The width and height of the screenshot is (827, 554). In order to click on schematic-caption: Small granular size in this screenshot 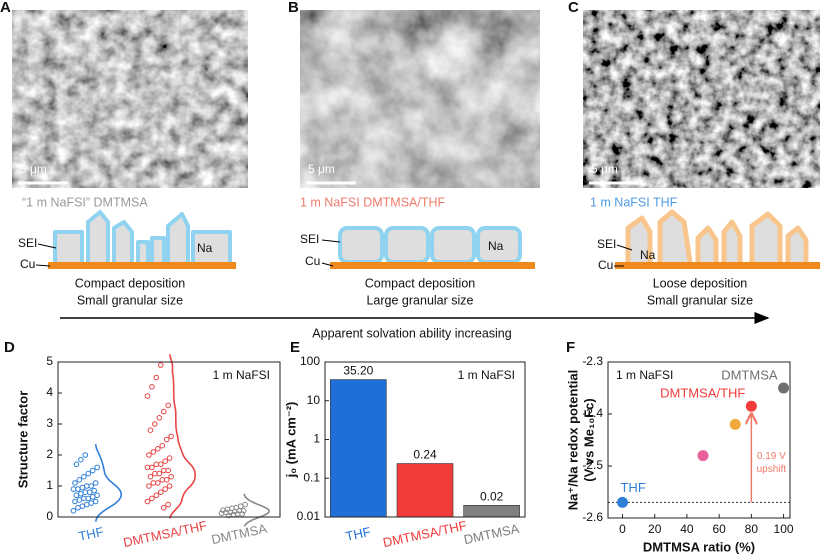, I will do `click(130, 300)`.